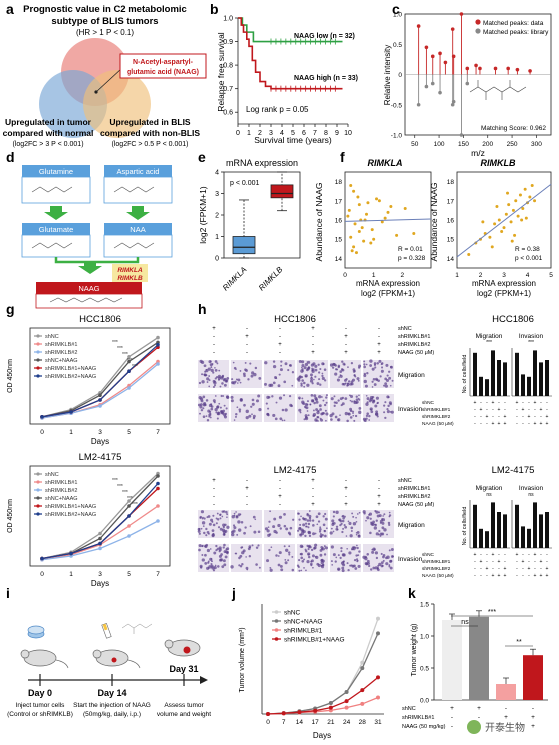  I want to click on j-legend-dot, so click(276, 621).